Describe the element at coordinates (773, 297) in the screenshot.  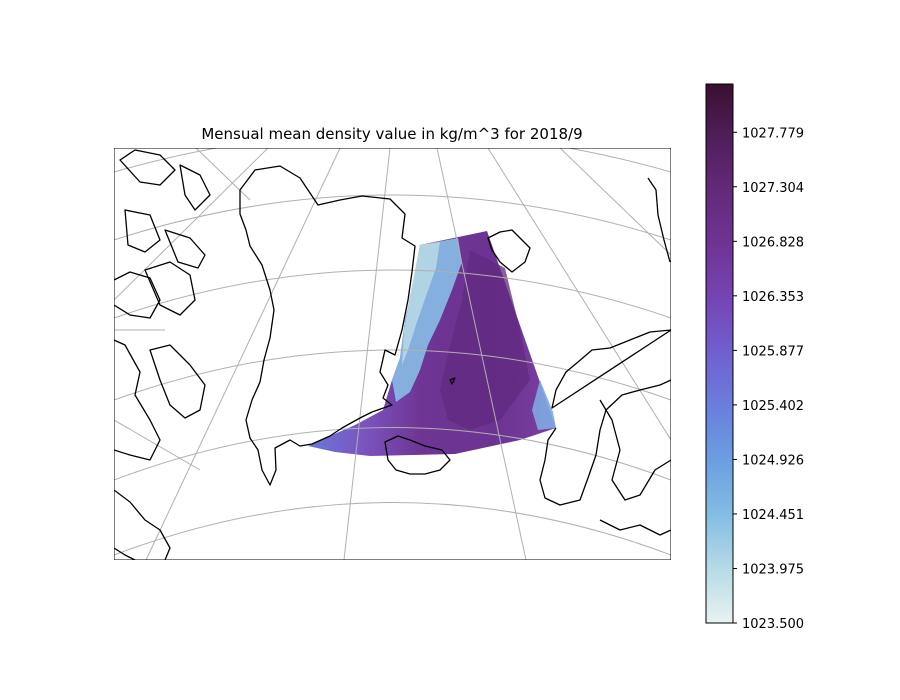
I see `colorbar-tick-label: 1026.353` at that location.